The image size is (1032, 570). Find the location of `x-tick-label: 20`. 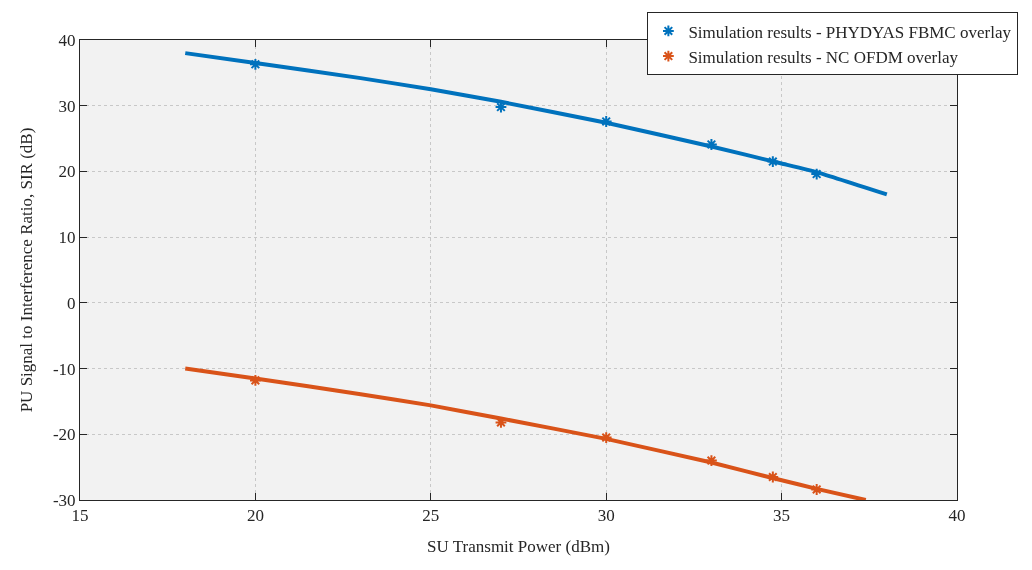

x-tick-label: 20 is located at coordinates (255, 516).